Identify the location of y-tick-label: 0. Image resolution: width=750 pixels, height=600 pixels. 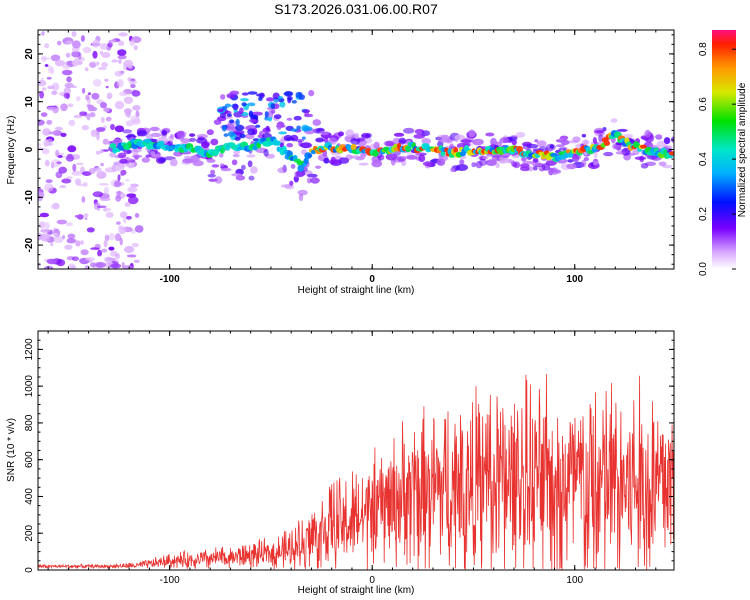
(29, 570).